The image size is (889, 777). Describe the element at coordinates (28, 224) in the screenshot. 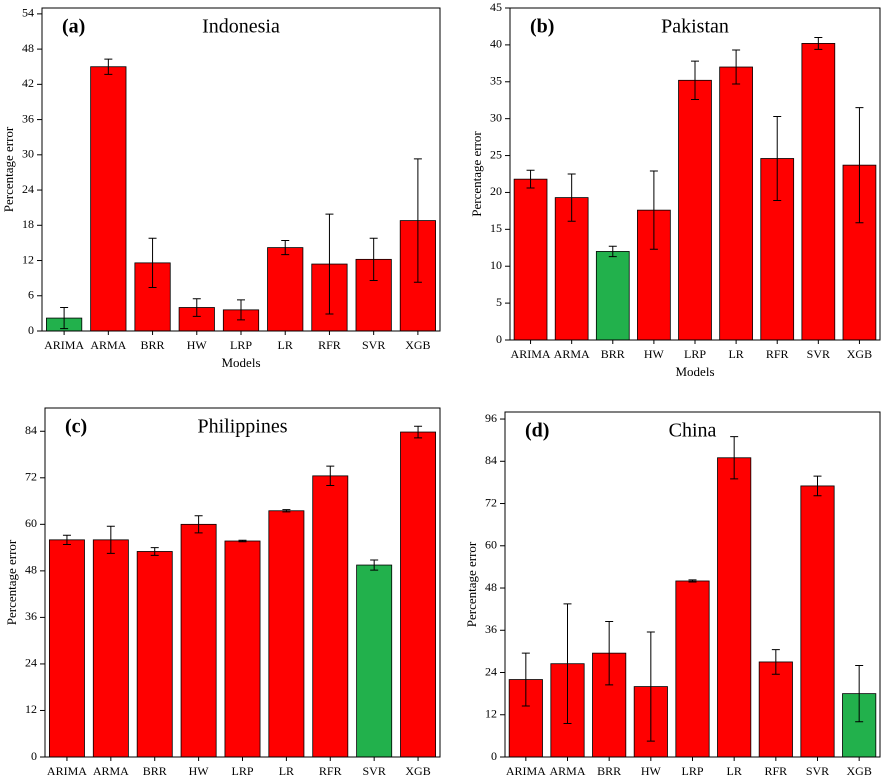

I see `y-tick-label: 18` at that location.